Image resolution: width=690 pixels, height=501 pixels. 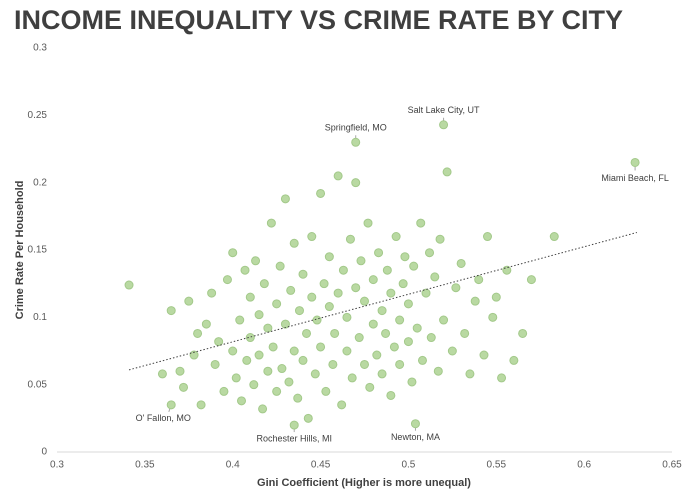 I want to click on y-tick-label: 0.25, so click(x=38, y=115).